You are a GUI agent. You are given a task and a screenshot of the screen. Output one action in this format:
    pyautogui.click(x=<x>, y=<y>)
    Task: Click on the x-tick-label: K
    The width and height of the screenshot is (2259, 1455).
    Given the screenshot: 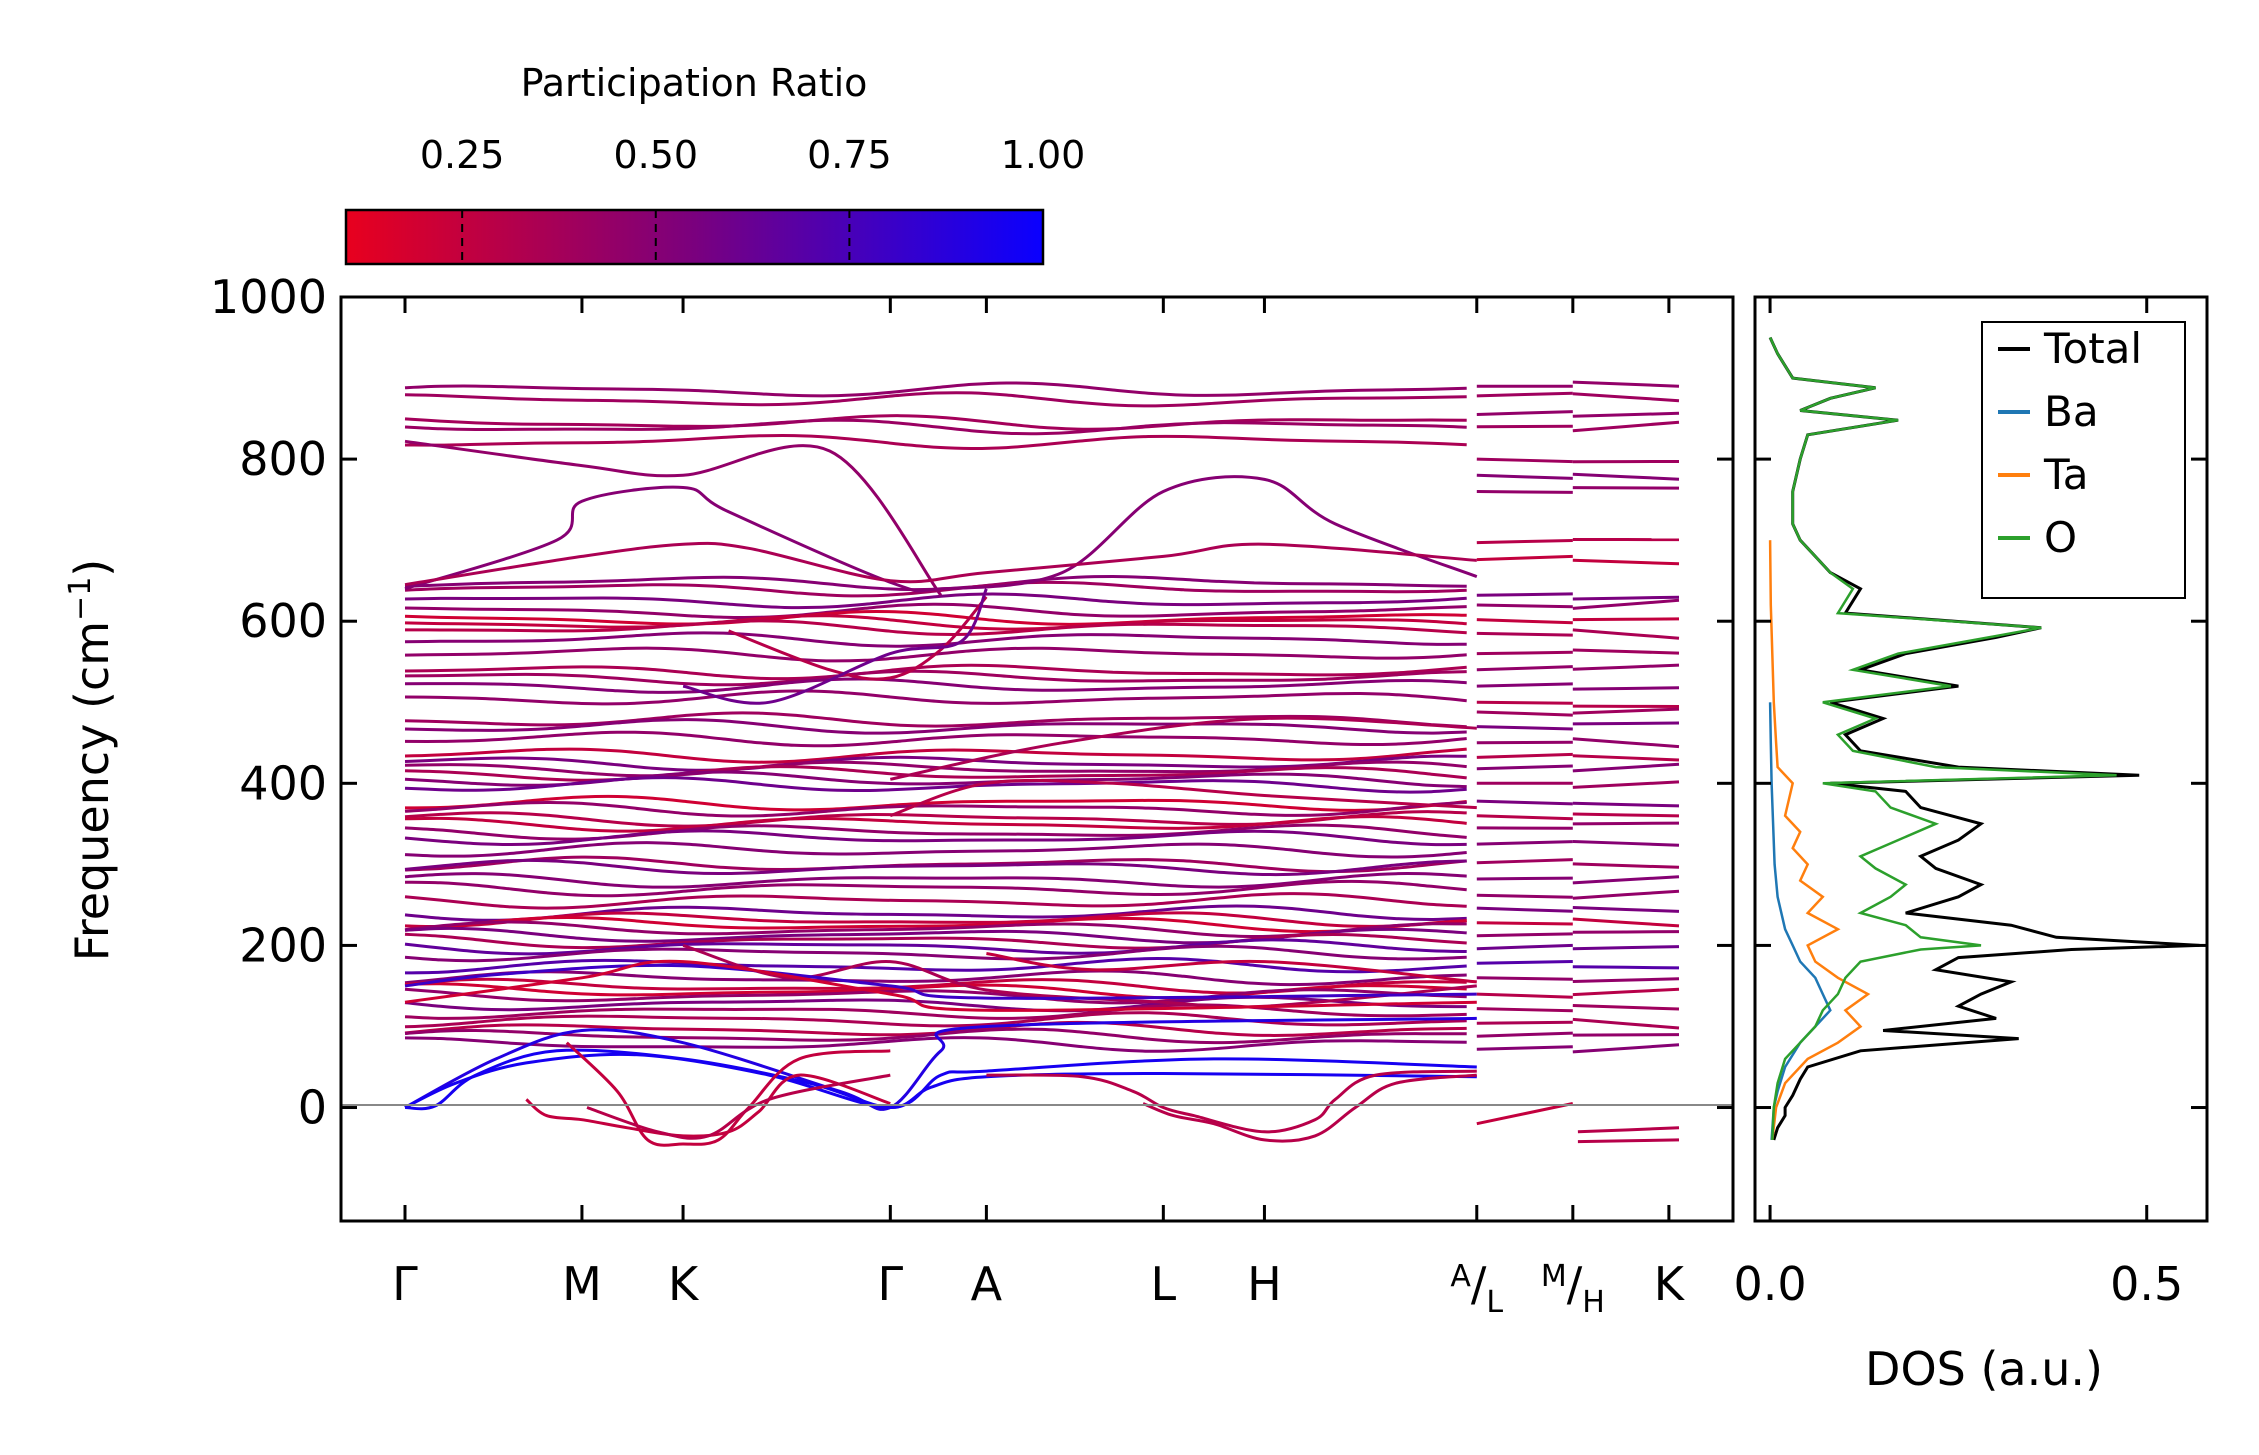 What is the action you would take?
    pyautogui.click(x=1670, y=1284)
    